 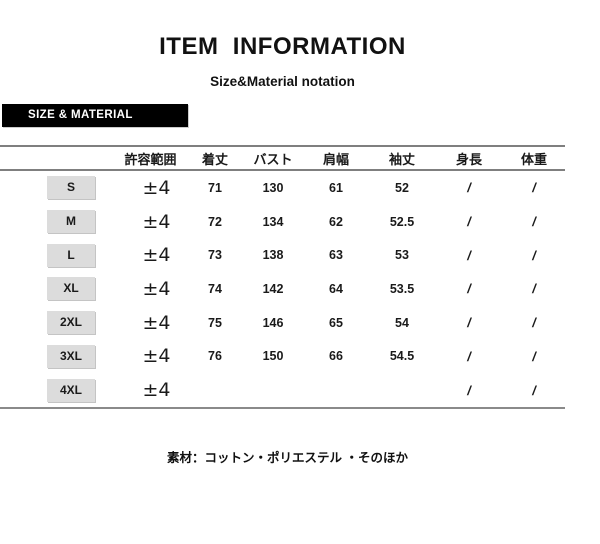 I want to click on body-length-cell: 72, so click(x=215, y=221).